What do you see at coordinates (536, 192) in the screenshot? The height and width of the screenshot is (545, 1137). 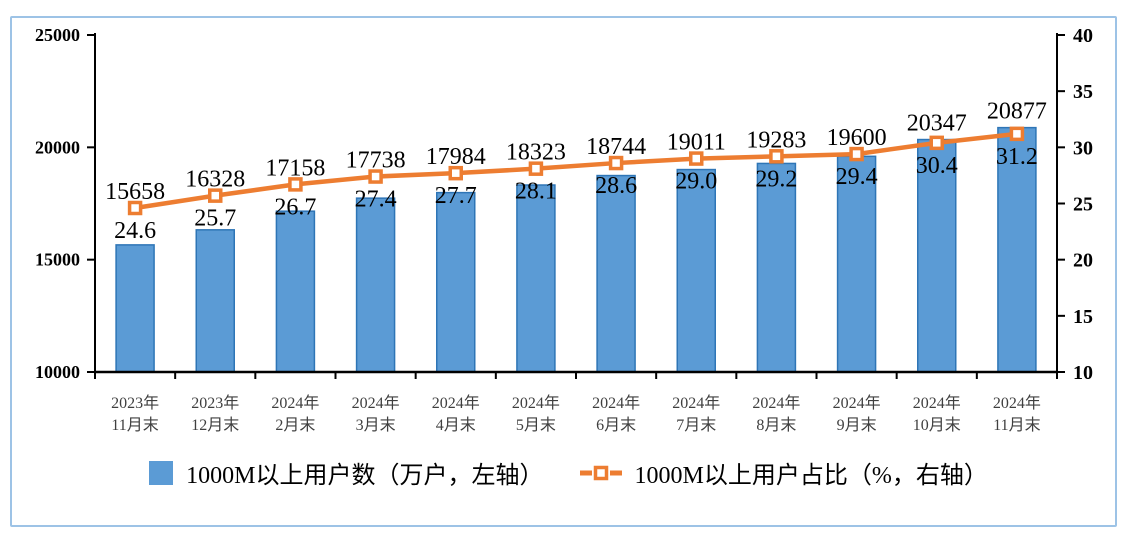 I see `line-value-label: 28.1` at bounding box center [536, 192].